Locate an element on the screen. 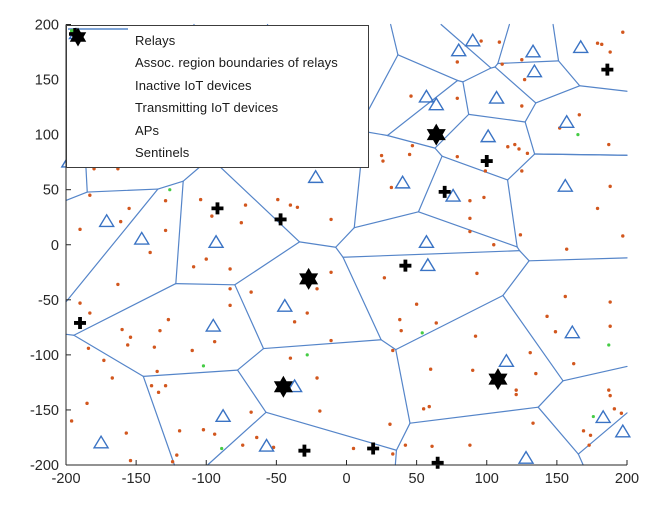 This screenshot has height=518, width=664. y-tick-label: -200 is located at coordinates (44, 466).